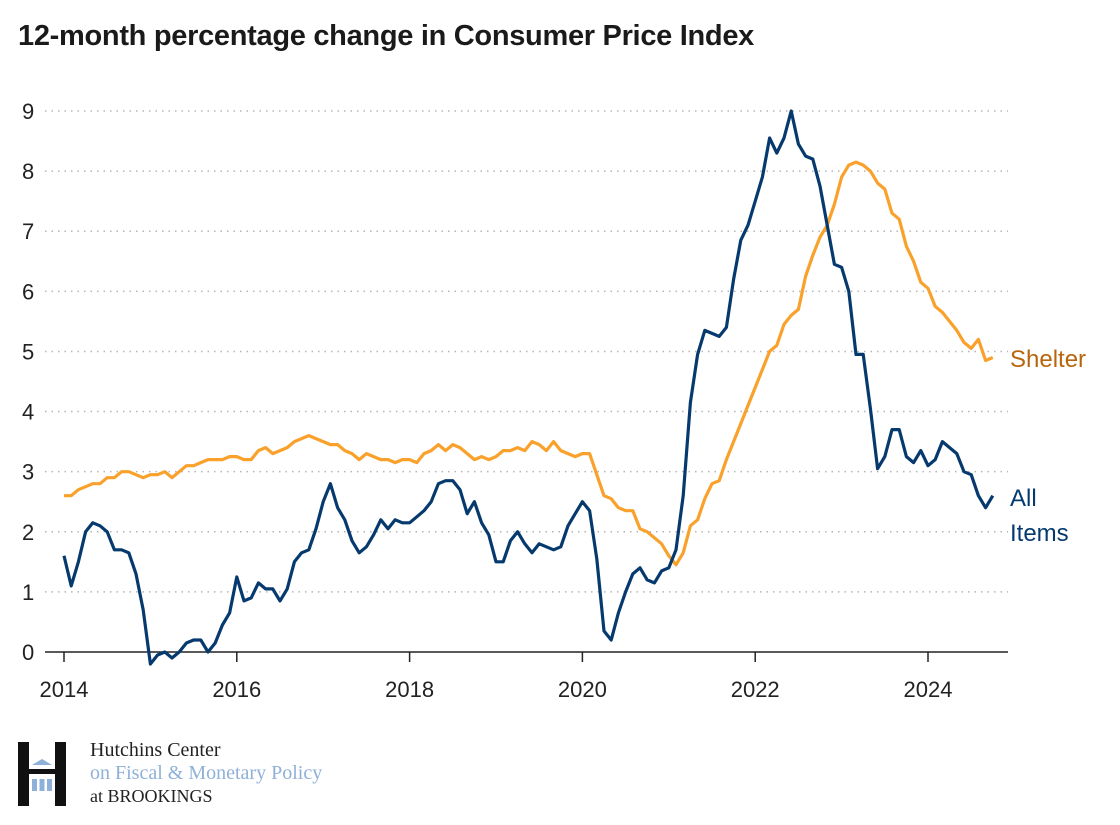 Image resolution: width=1120 pixels, height=825 pixels. What do you see at coordinates (28, 532) in the screenshot?
I see `y-tick-label: 2` at bounding box center [28, 532].